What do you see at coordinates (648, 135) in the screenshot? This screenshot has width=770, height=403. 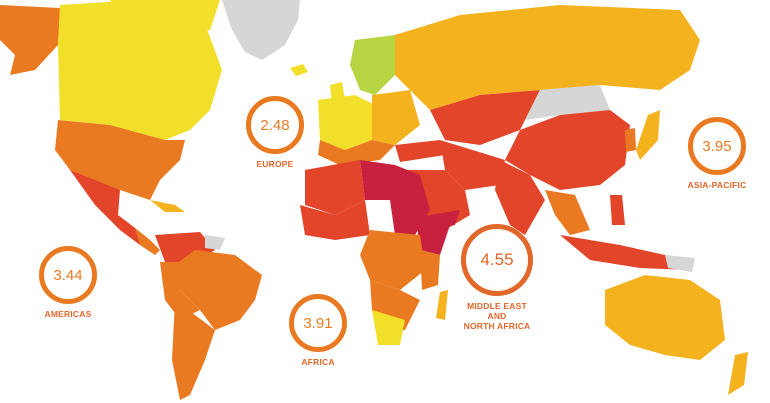 I see `japan` at bounding box center [648, 135].